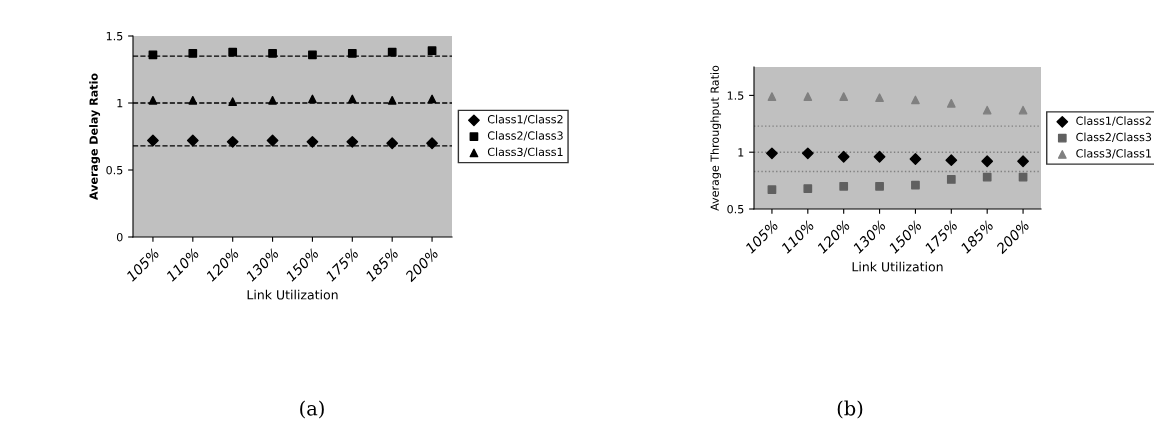 The image size is (1154, 438). What do you see at coordinates (312, 409) in the screenshot?
I see `text: (a)` at bounding box center [312, 409].